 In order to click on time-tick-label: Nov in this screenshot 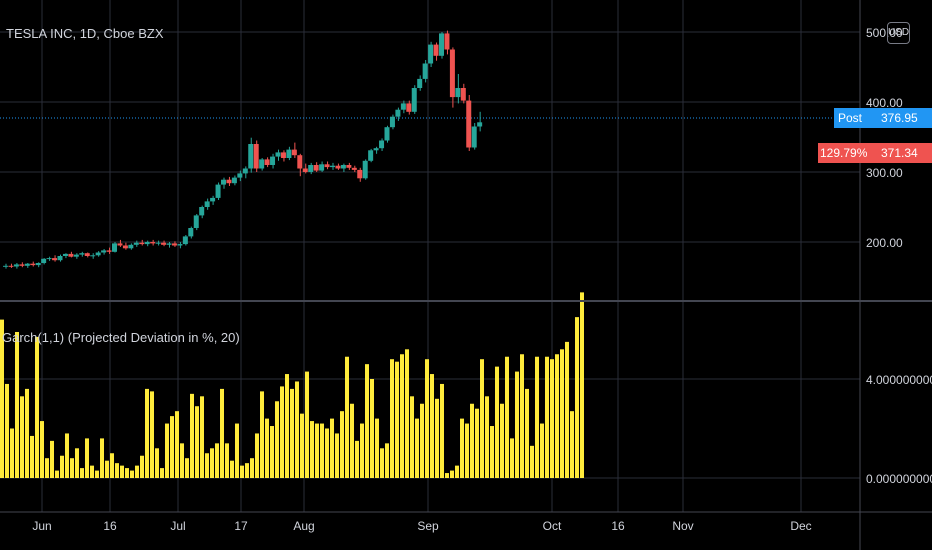, I will do `click(682, 526)`.